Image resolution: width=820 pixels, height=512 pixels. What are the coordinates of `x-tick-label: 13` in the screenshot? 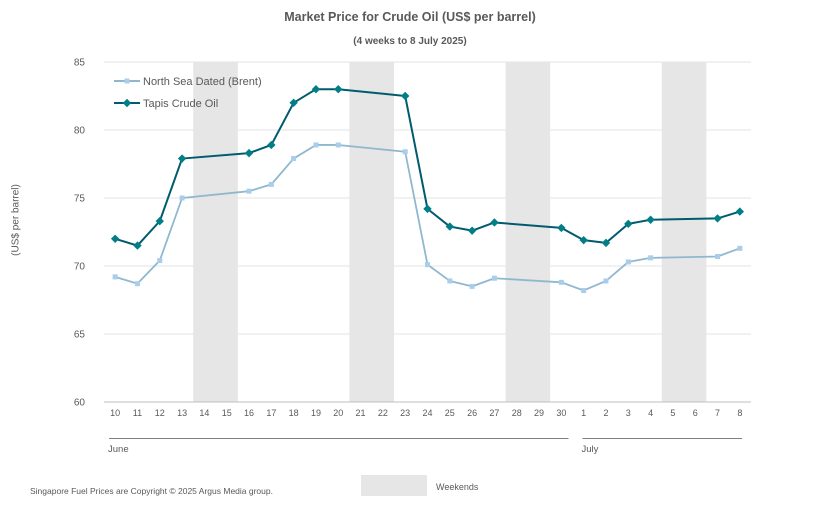 It's located at (182, 413).